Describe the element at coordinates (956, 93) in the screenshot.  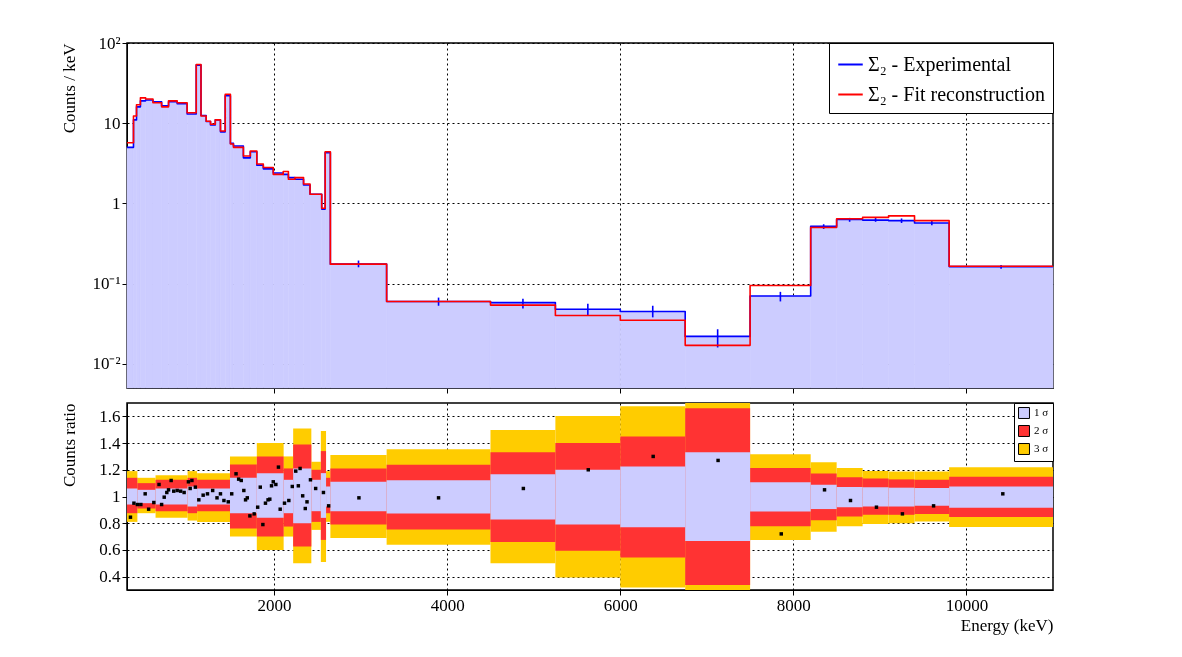
I see `legend-label: Σ₂ - Fit reconstruction` at that location.